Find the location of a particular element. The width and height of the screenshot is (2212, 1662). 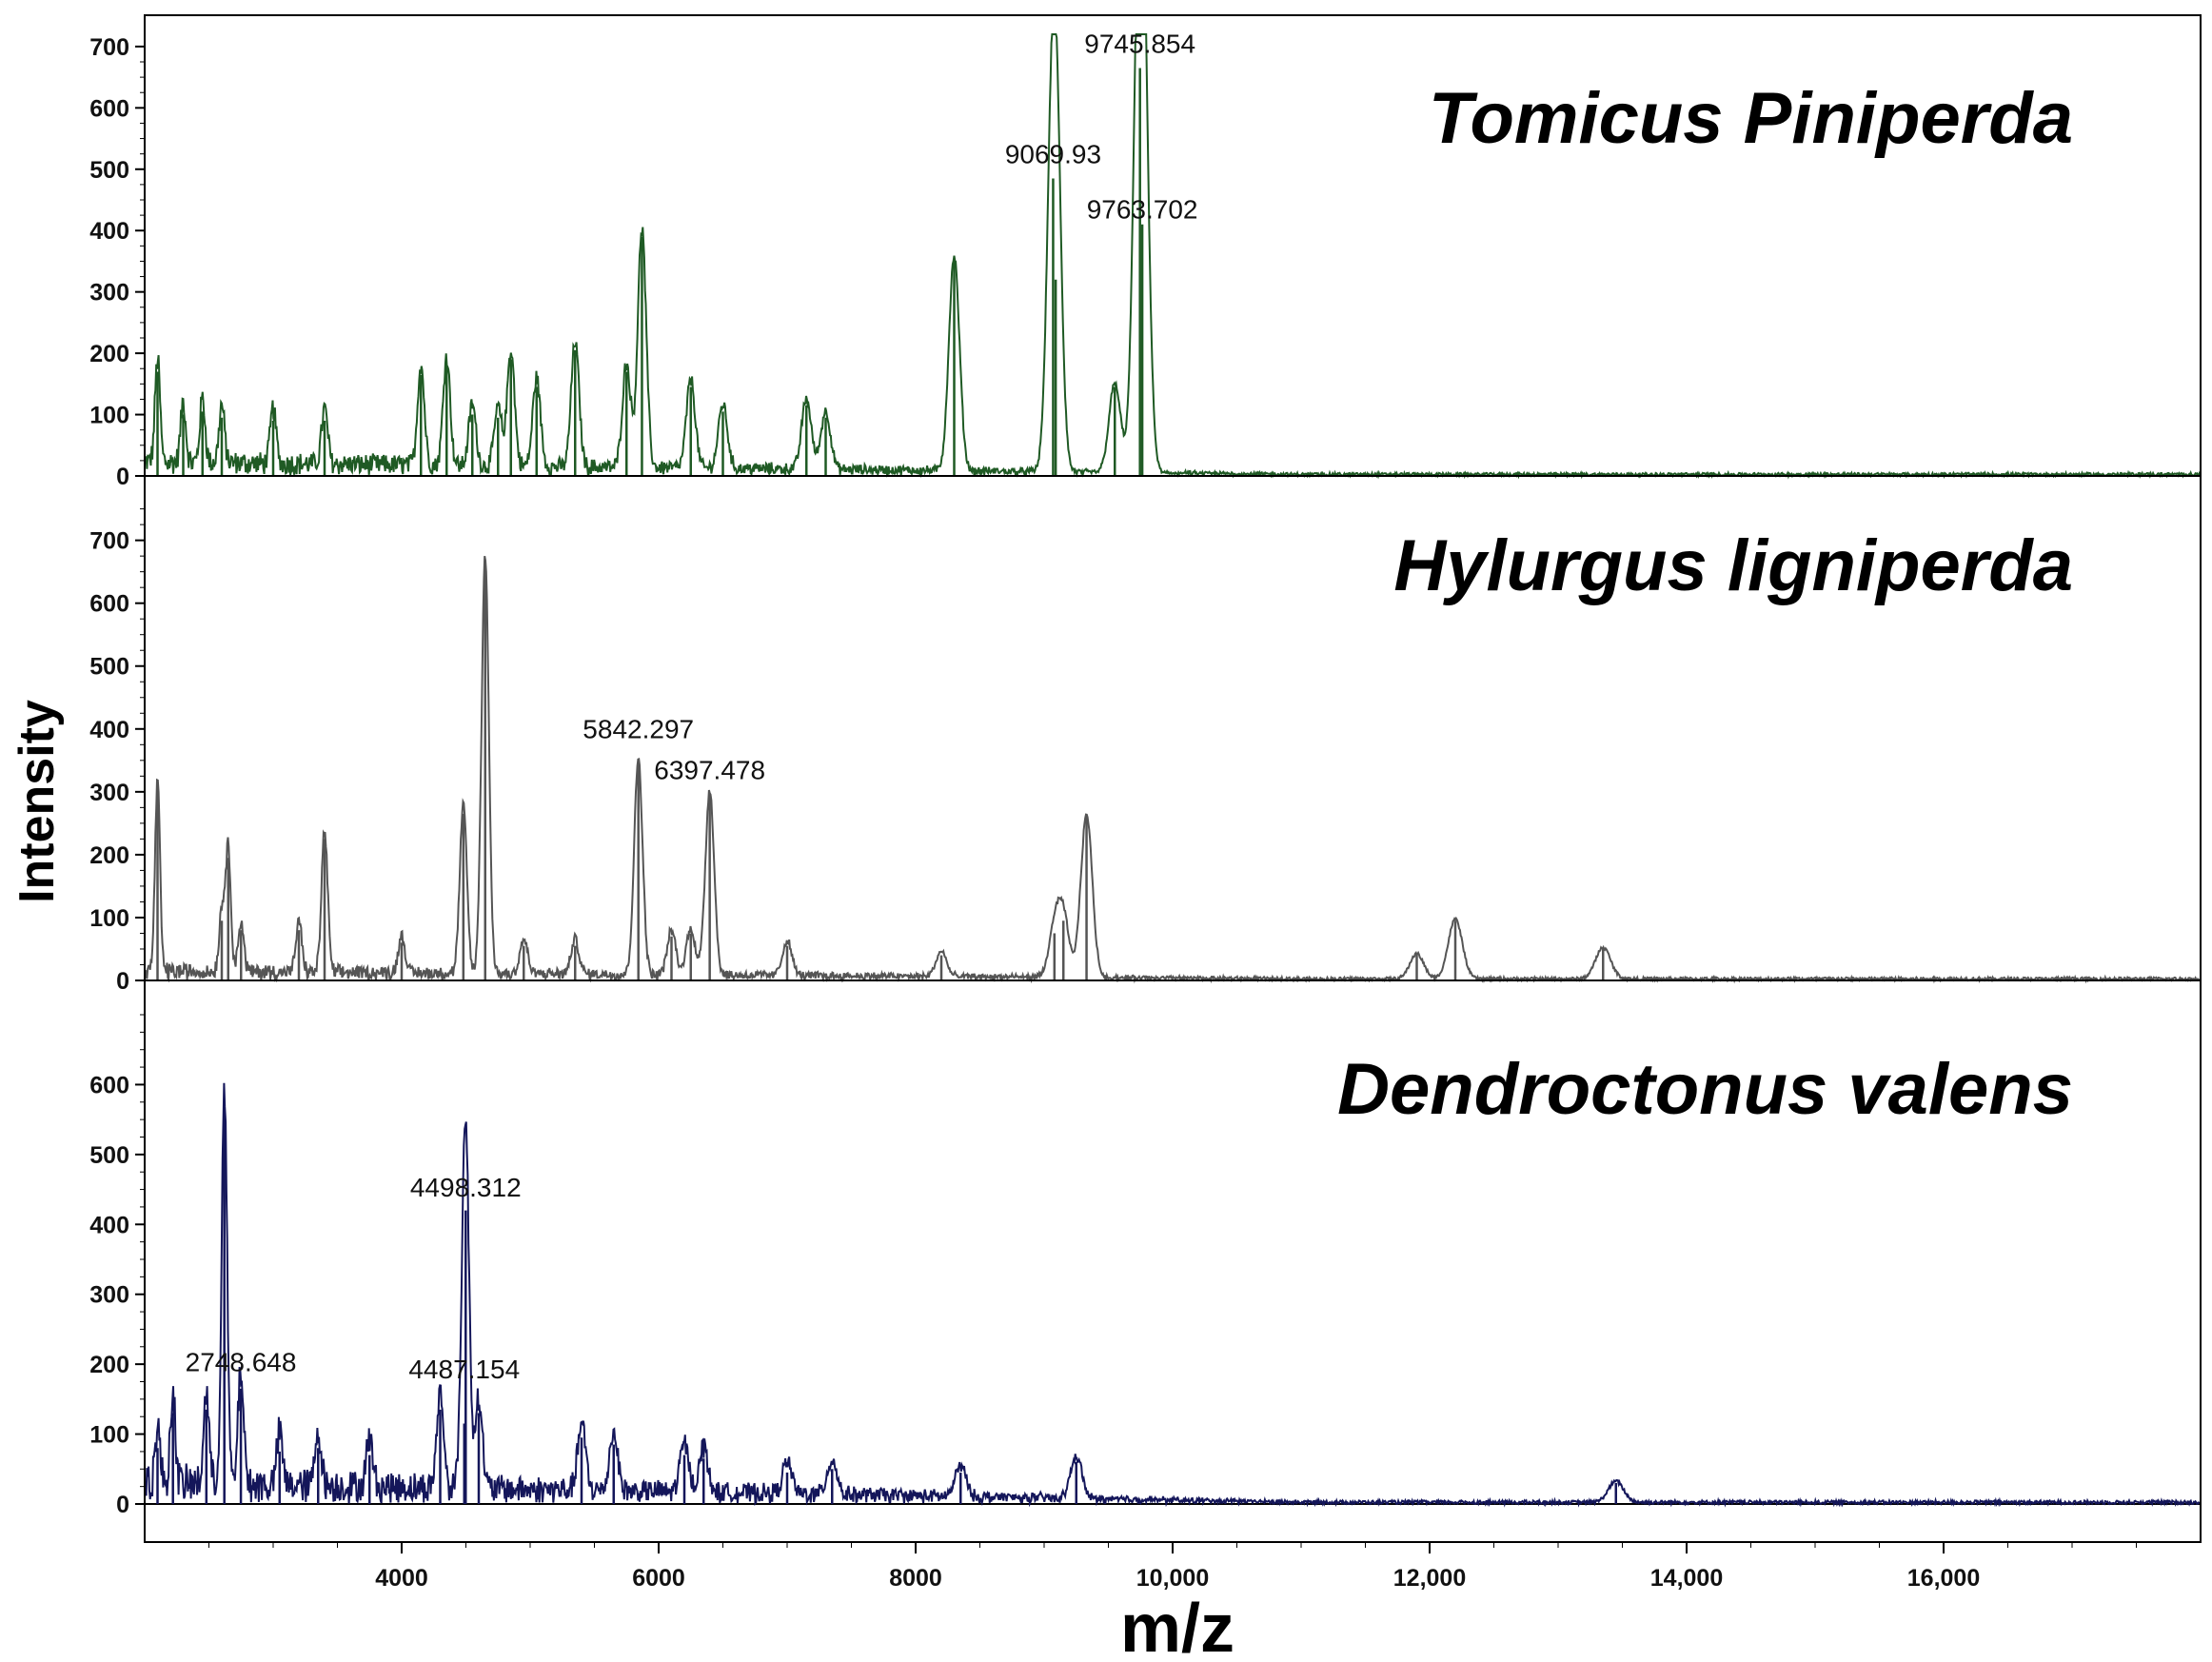

x-axis-title: m/z is located at coordinates (1177, 1626).